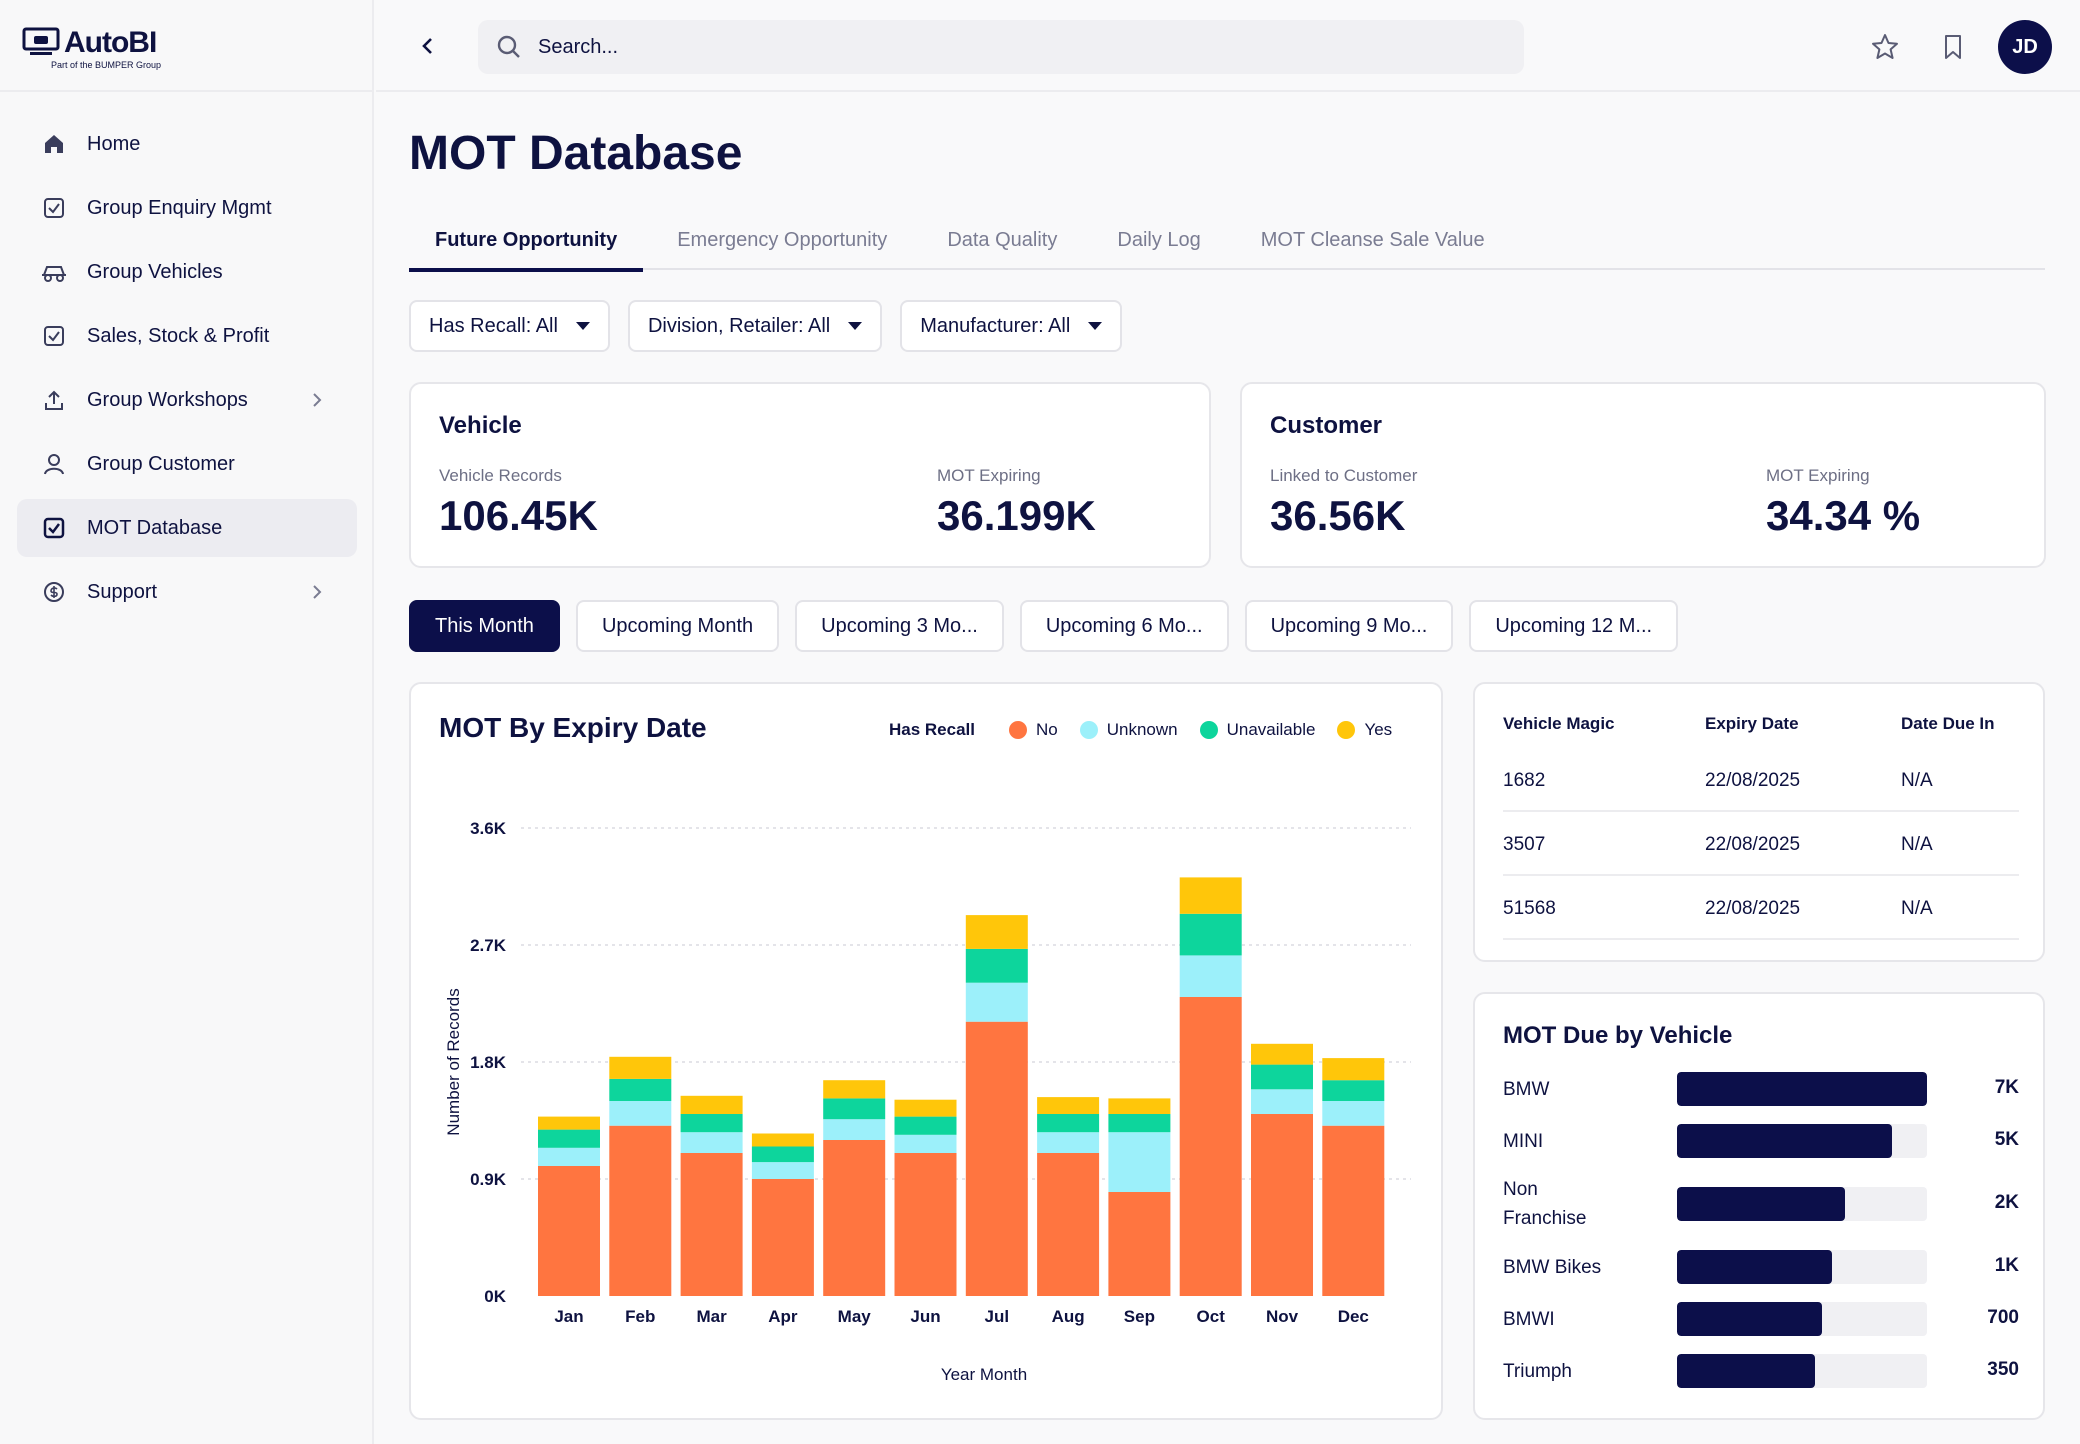  I want to click on linked-to-customer-label: Linked to Customer, so click(1344, 475).